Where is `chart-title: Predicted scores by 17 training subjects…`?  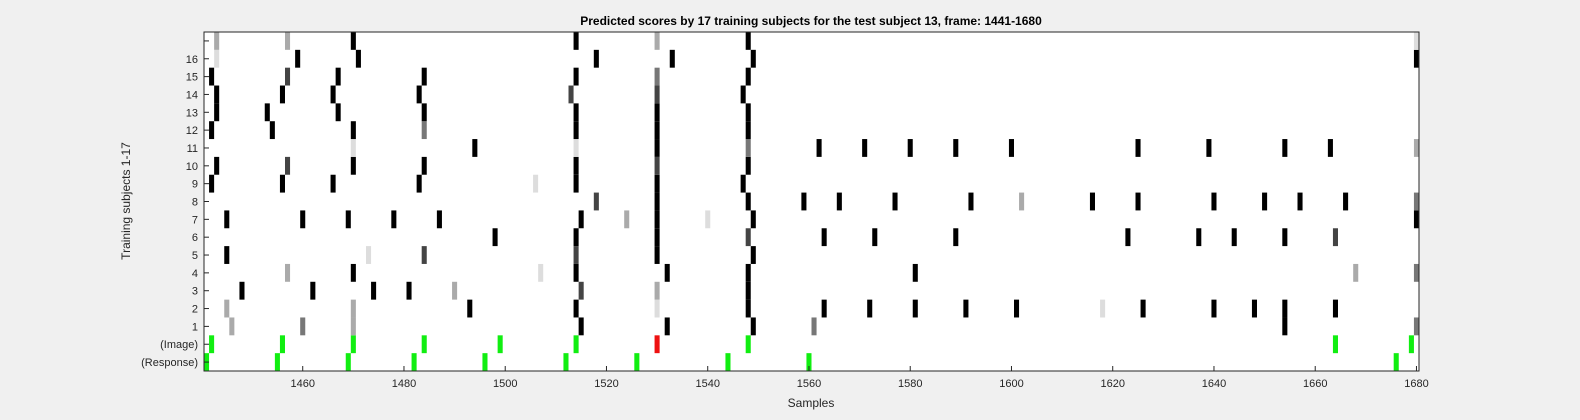
chart-title: Predicted scores by 17 training subjects… is located at coordinates (811, 21).